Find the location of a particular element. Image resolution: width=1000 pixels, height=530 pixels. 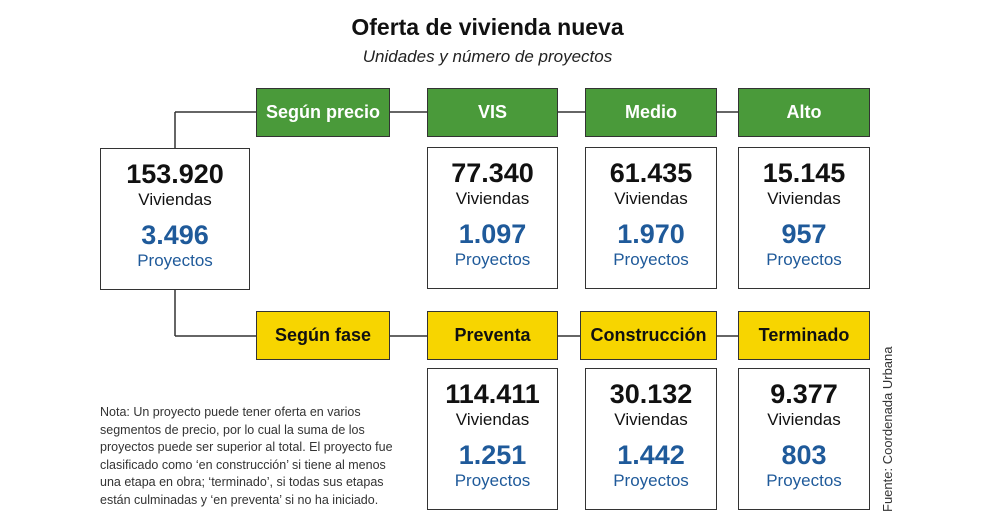

proyectos-value: 803 is located at coordinates (804, 455).